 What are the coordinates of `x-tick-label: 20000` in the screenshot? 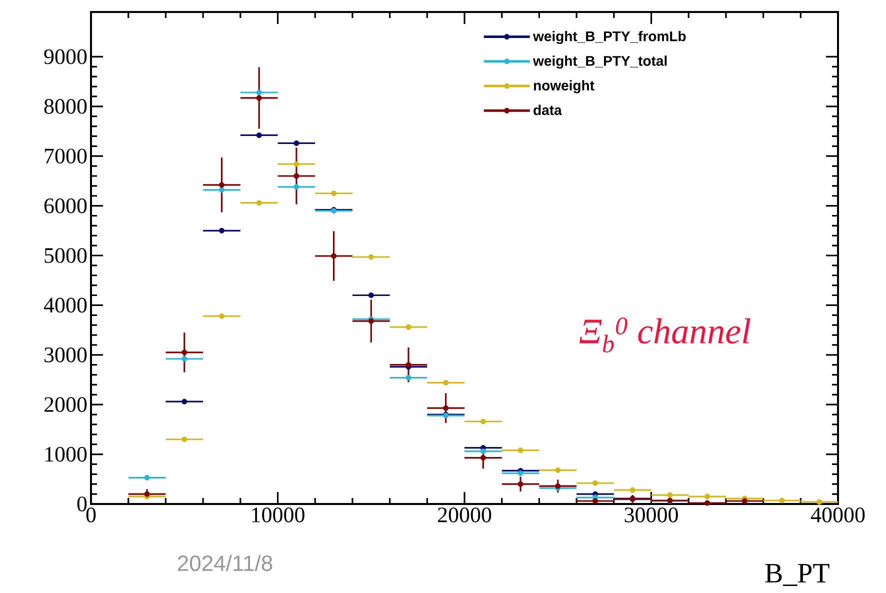 It's located at (465, 515).